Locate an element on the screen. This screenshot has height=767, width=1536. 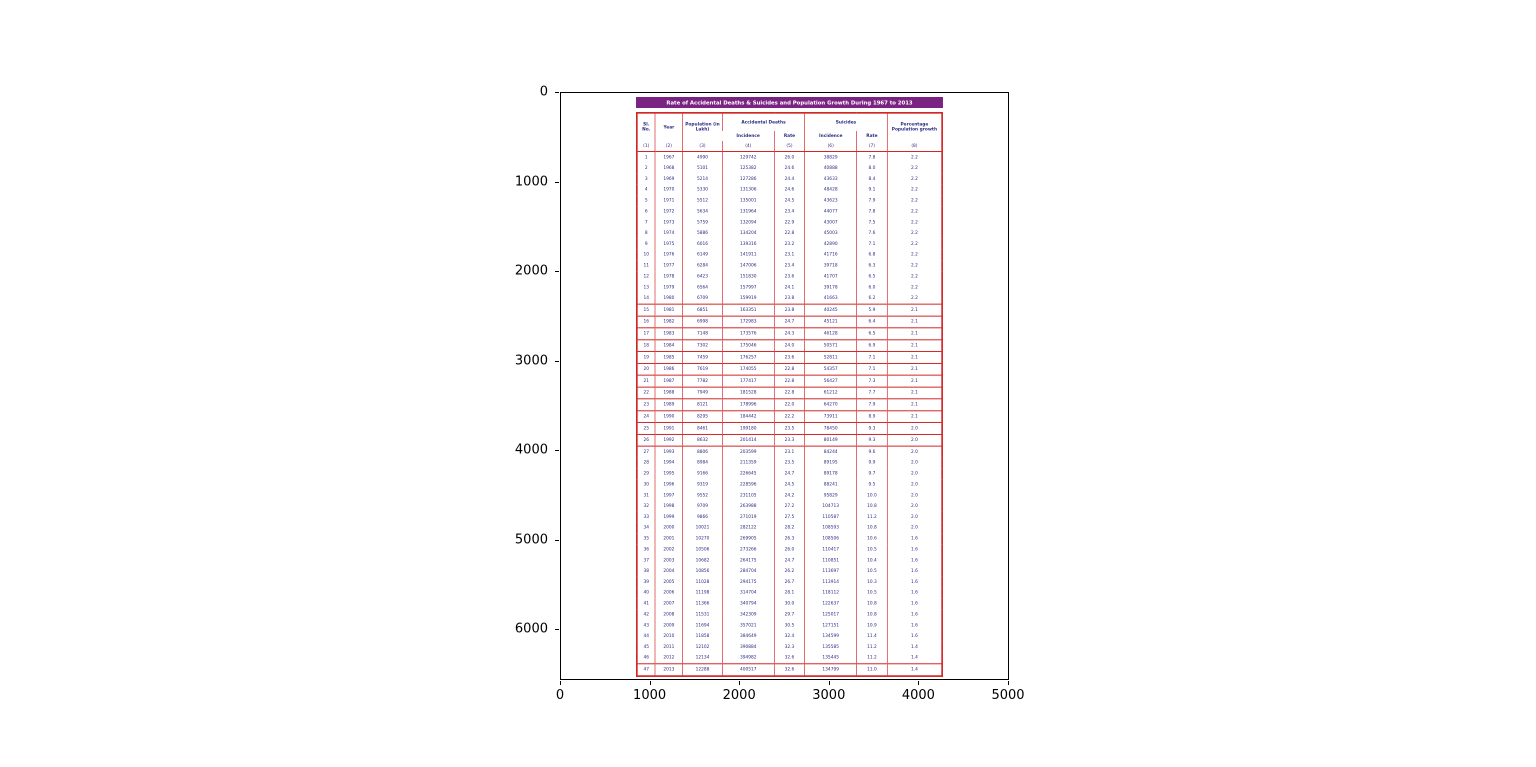
table-row: 41 2007 11366 340794 30.0 122637 10.8 1.6 is located at coordinates (790, 604).